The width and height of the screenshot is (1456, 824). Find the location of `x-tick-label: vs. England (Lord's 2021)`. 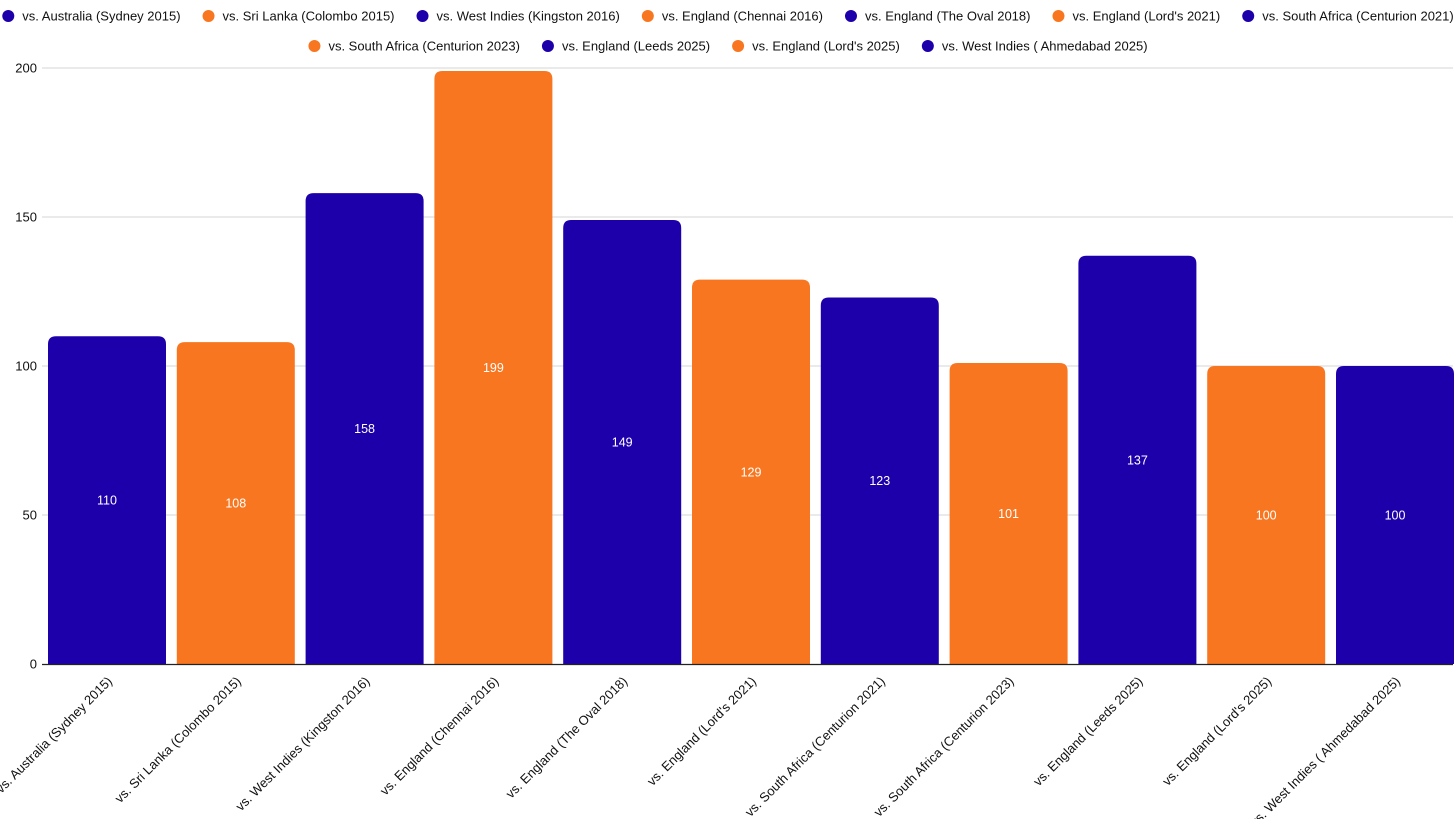

x-tick-label: vs. England (Lord's 2021) is located at coordinates (701, 731).